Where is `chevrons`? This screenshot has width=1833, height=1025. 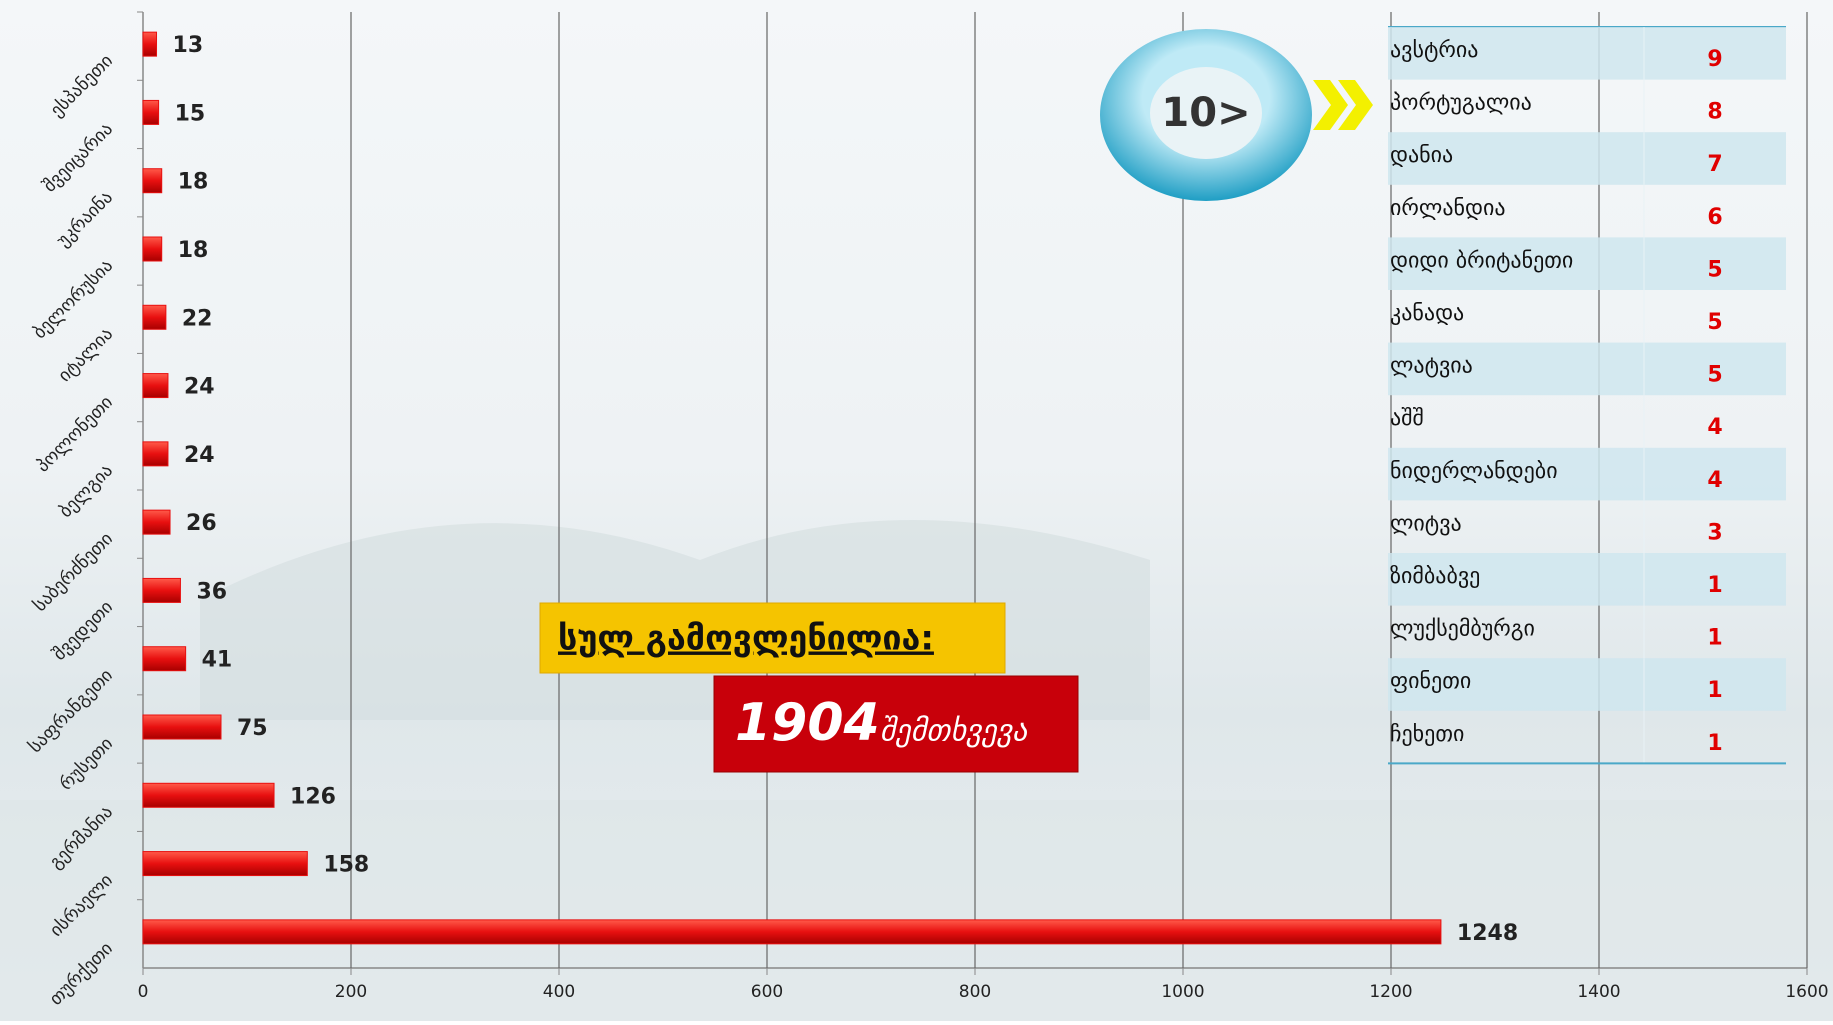
chevrons is located at coordinates (1343, 105).